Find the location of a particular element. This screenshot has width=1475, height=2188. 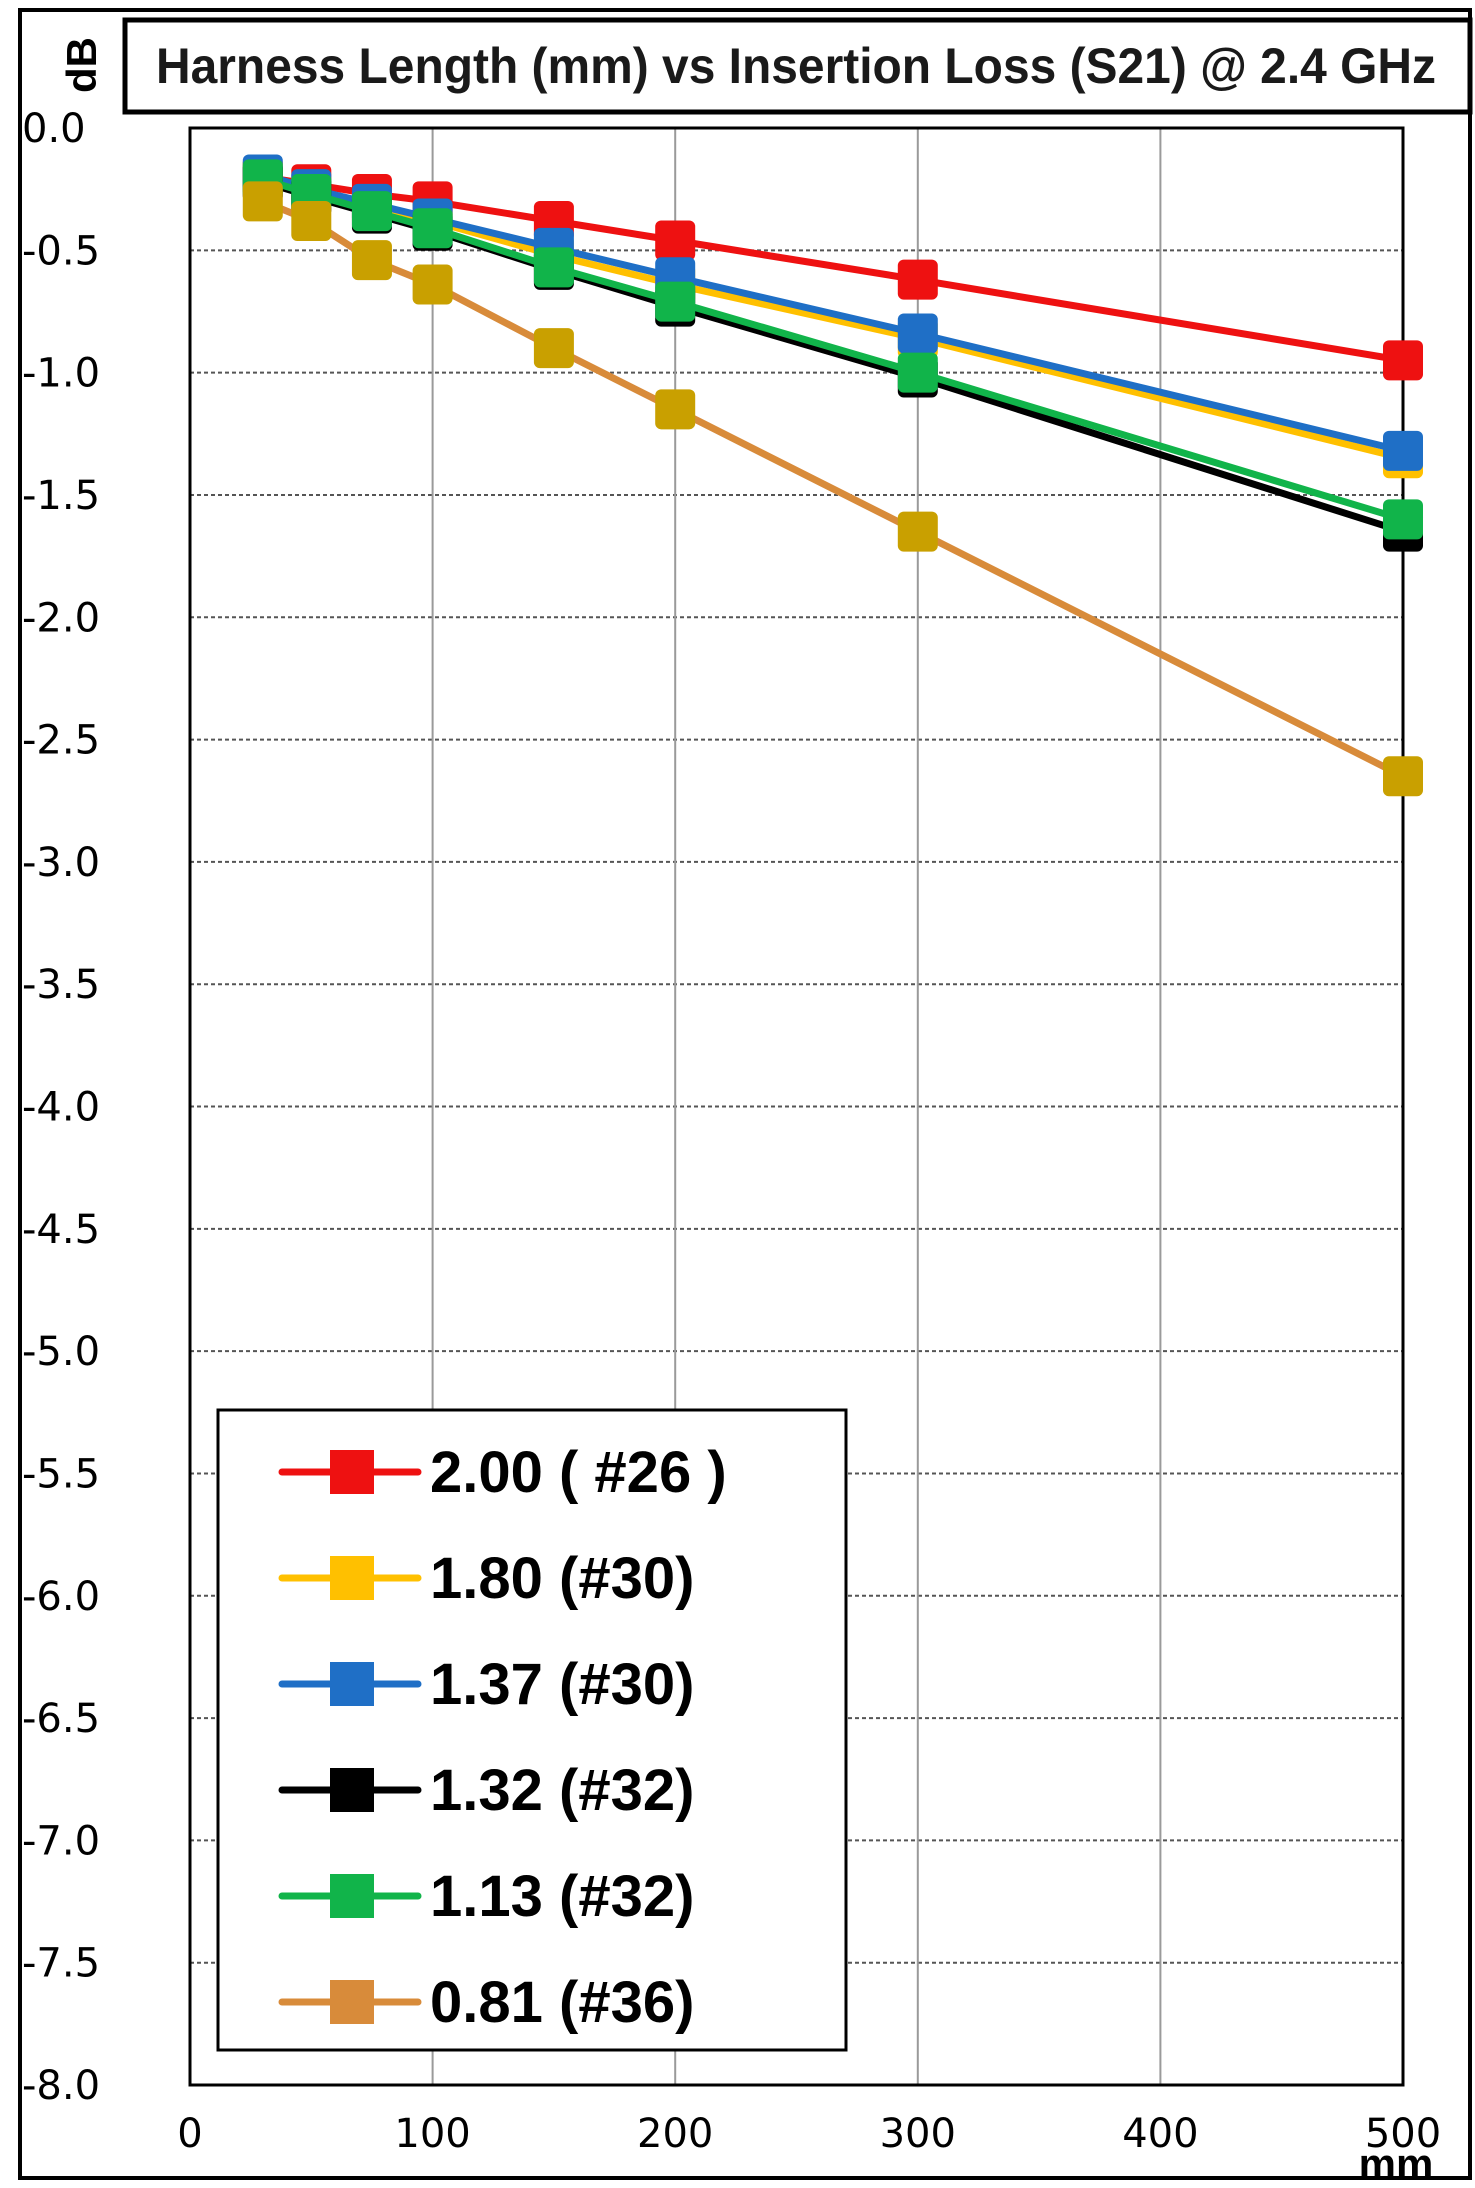

y-tick-label: -6.0 is located at coordinates (61, 1597).